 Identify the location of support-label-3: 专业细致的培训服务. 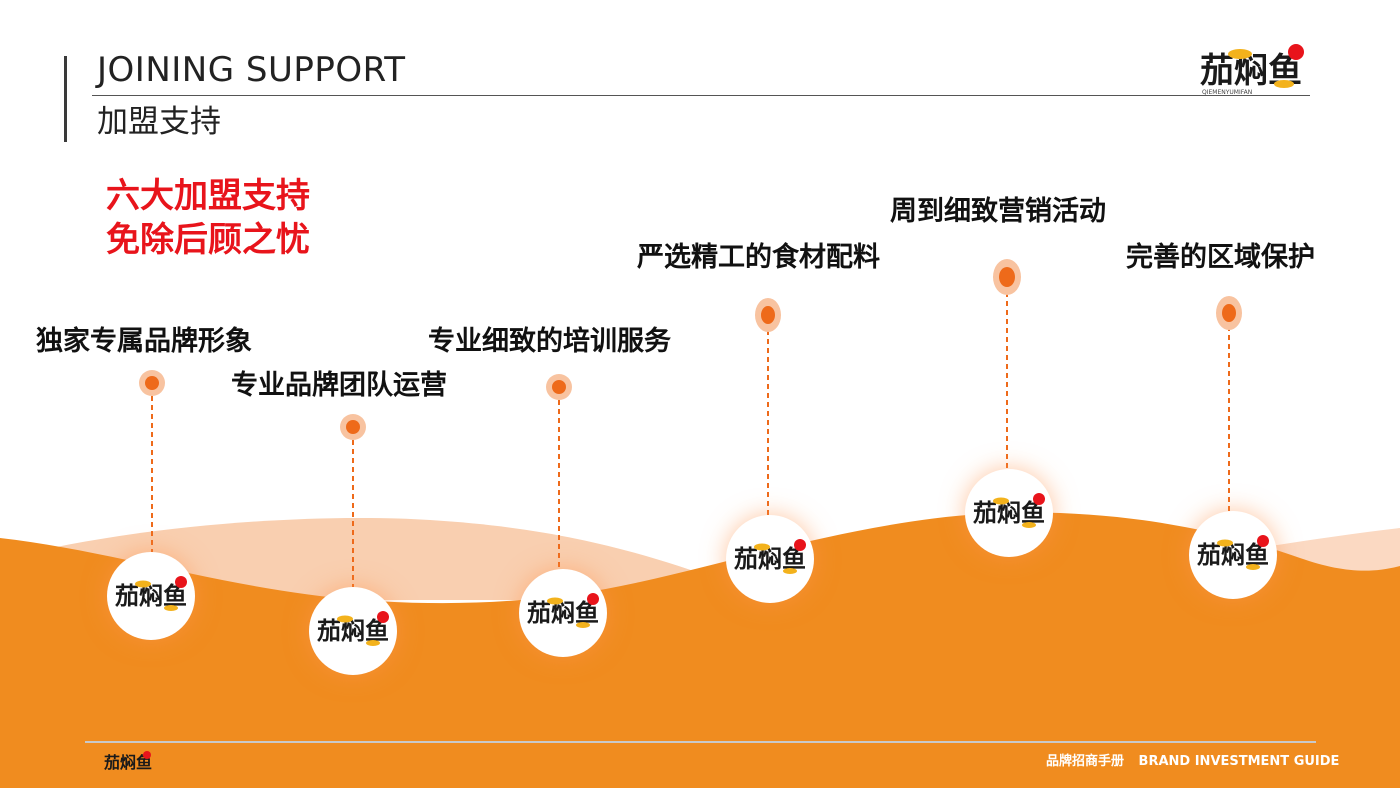
(549, 341).